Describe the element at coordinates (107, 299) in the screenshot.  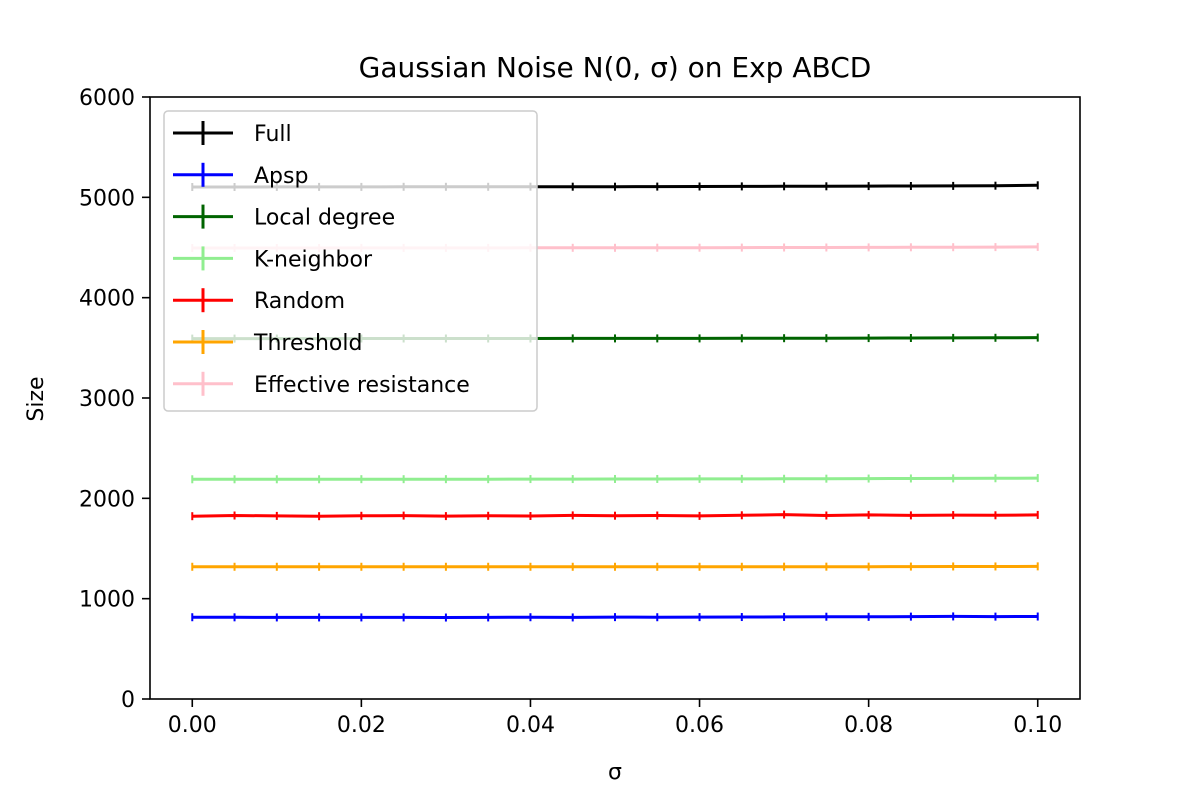
I see `y-tick-label: 4000` at that location.